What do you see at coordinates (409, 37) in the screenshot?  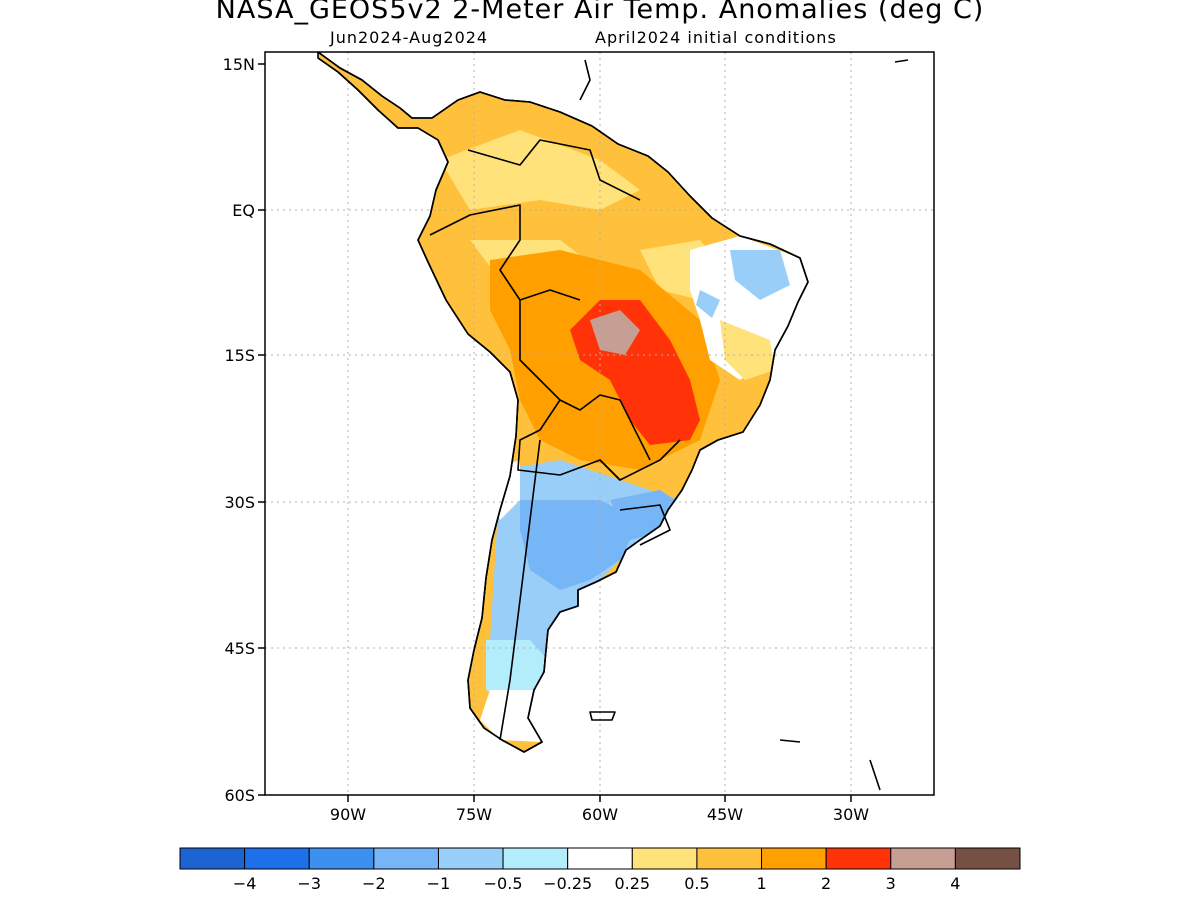 I see `forecast-period: Jun2024-Aug2024` at bounding box center [409, 37].